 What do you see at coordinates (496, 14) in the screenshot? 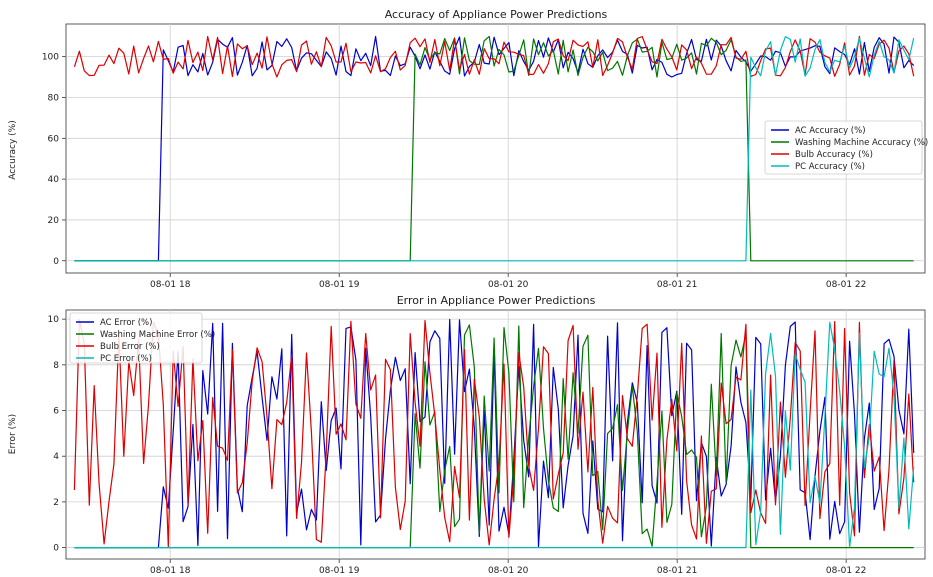
I see `chart-title: Accuracy of Appliance Power Predictions` at bounding box center [496, 14].